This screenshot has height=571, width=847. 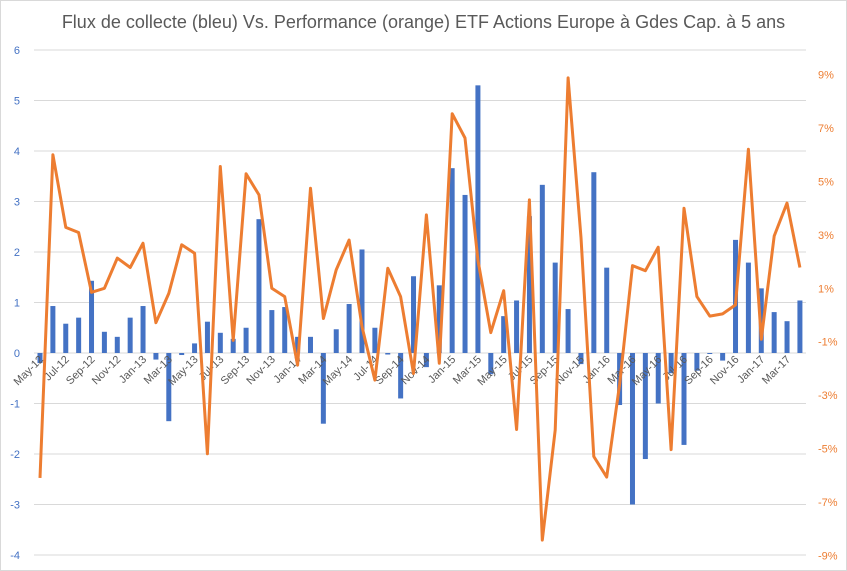 What do you see at coordinates (107, 371) in the screenshot?
I see `x-axis-tick-label: Nov-12` at bounding box center [107, 371].